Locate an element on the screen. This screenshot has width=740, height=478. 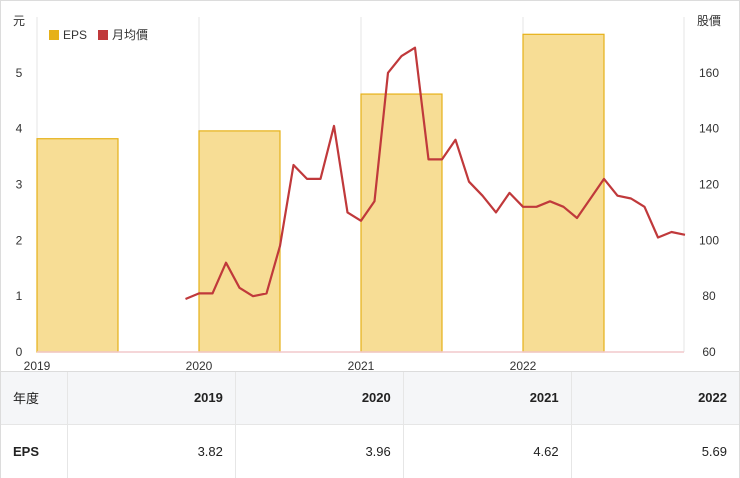
left-tick-label-4: 4 is located at coordinates (19, 129).